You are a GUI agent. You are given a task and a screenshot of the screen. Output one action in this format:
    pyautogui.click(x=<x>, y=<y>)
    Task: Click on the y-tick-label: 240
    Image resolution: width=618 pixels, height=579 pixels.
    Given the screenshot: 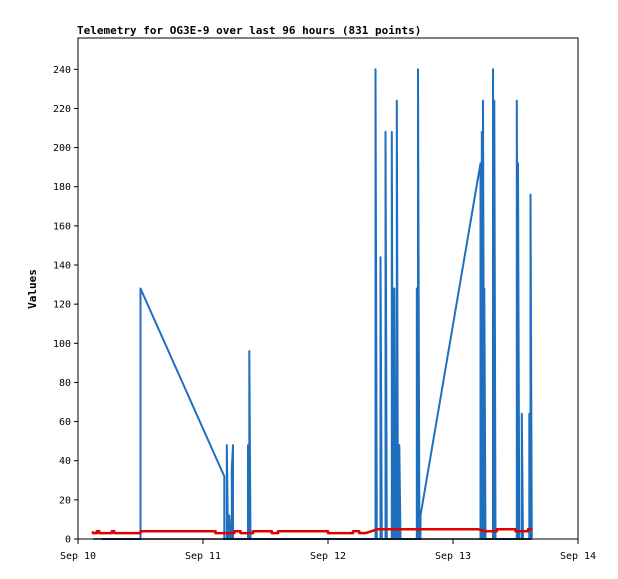 What is the action you would take?
    pyautogui.click(x=62, y=70)
    